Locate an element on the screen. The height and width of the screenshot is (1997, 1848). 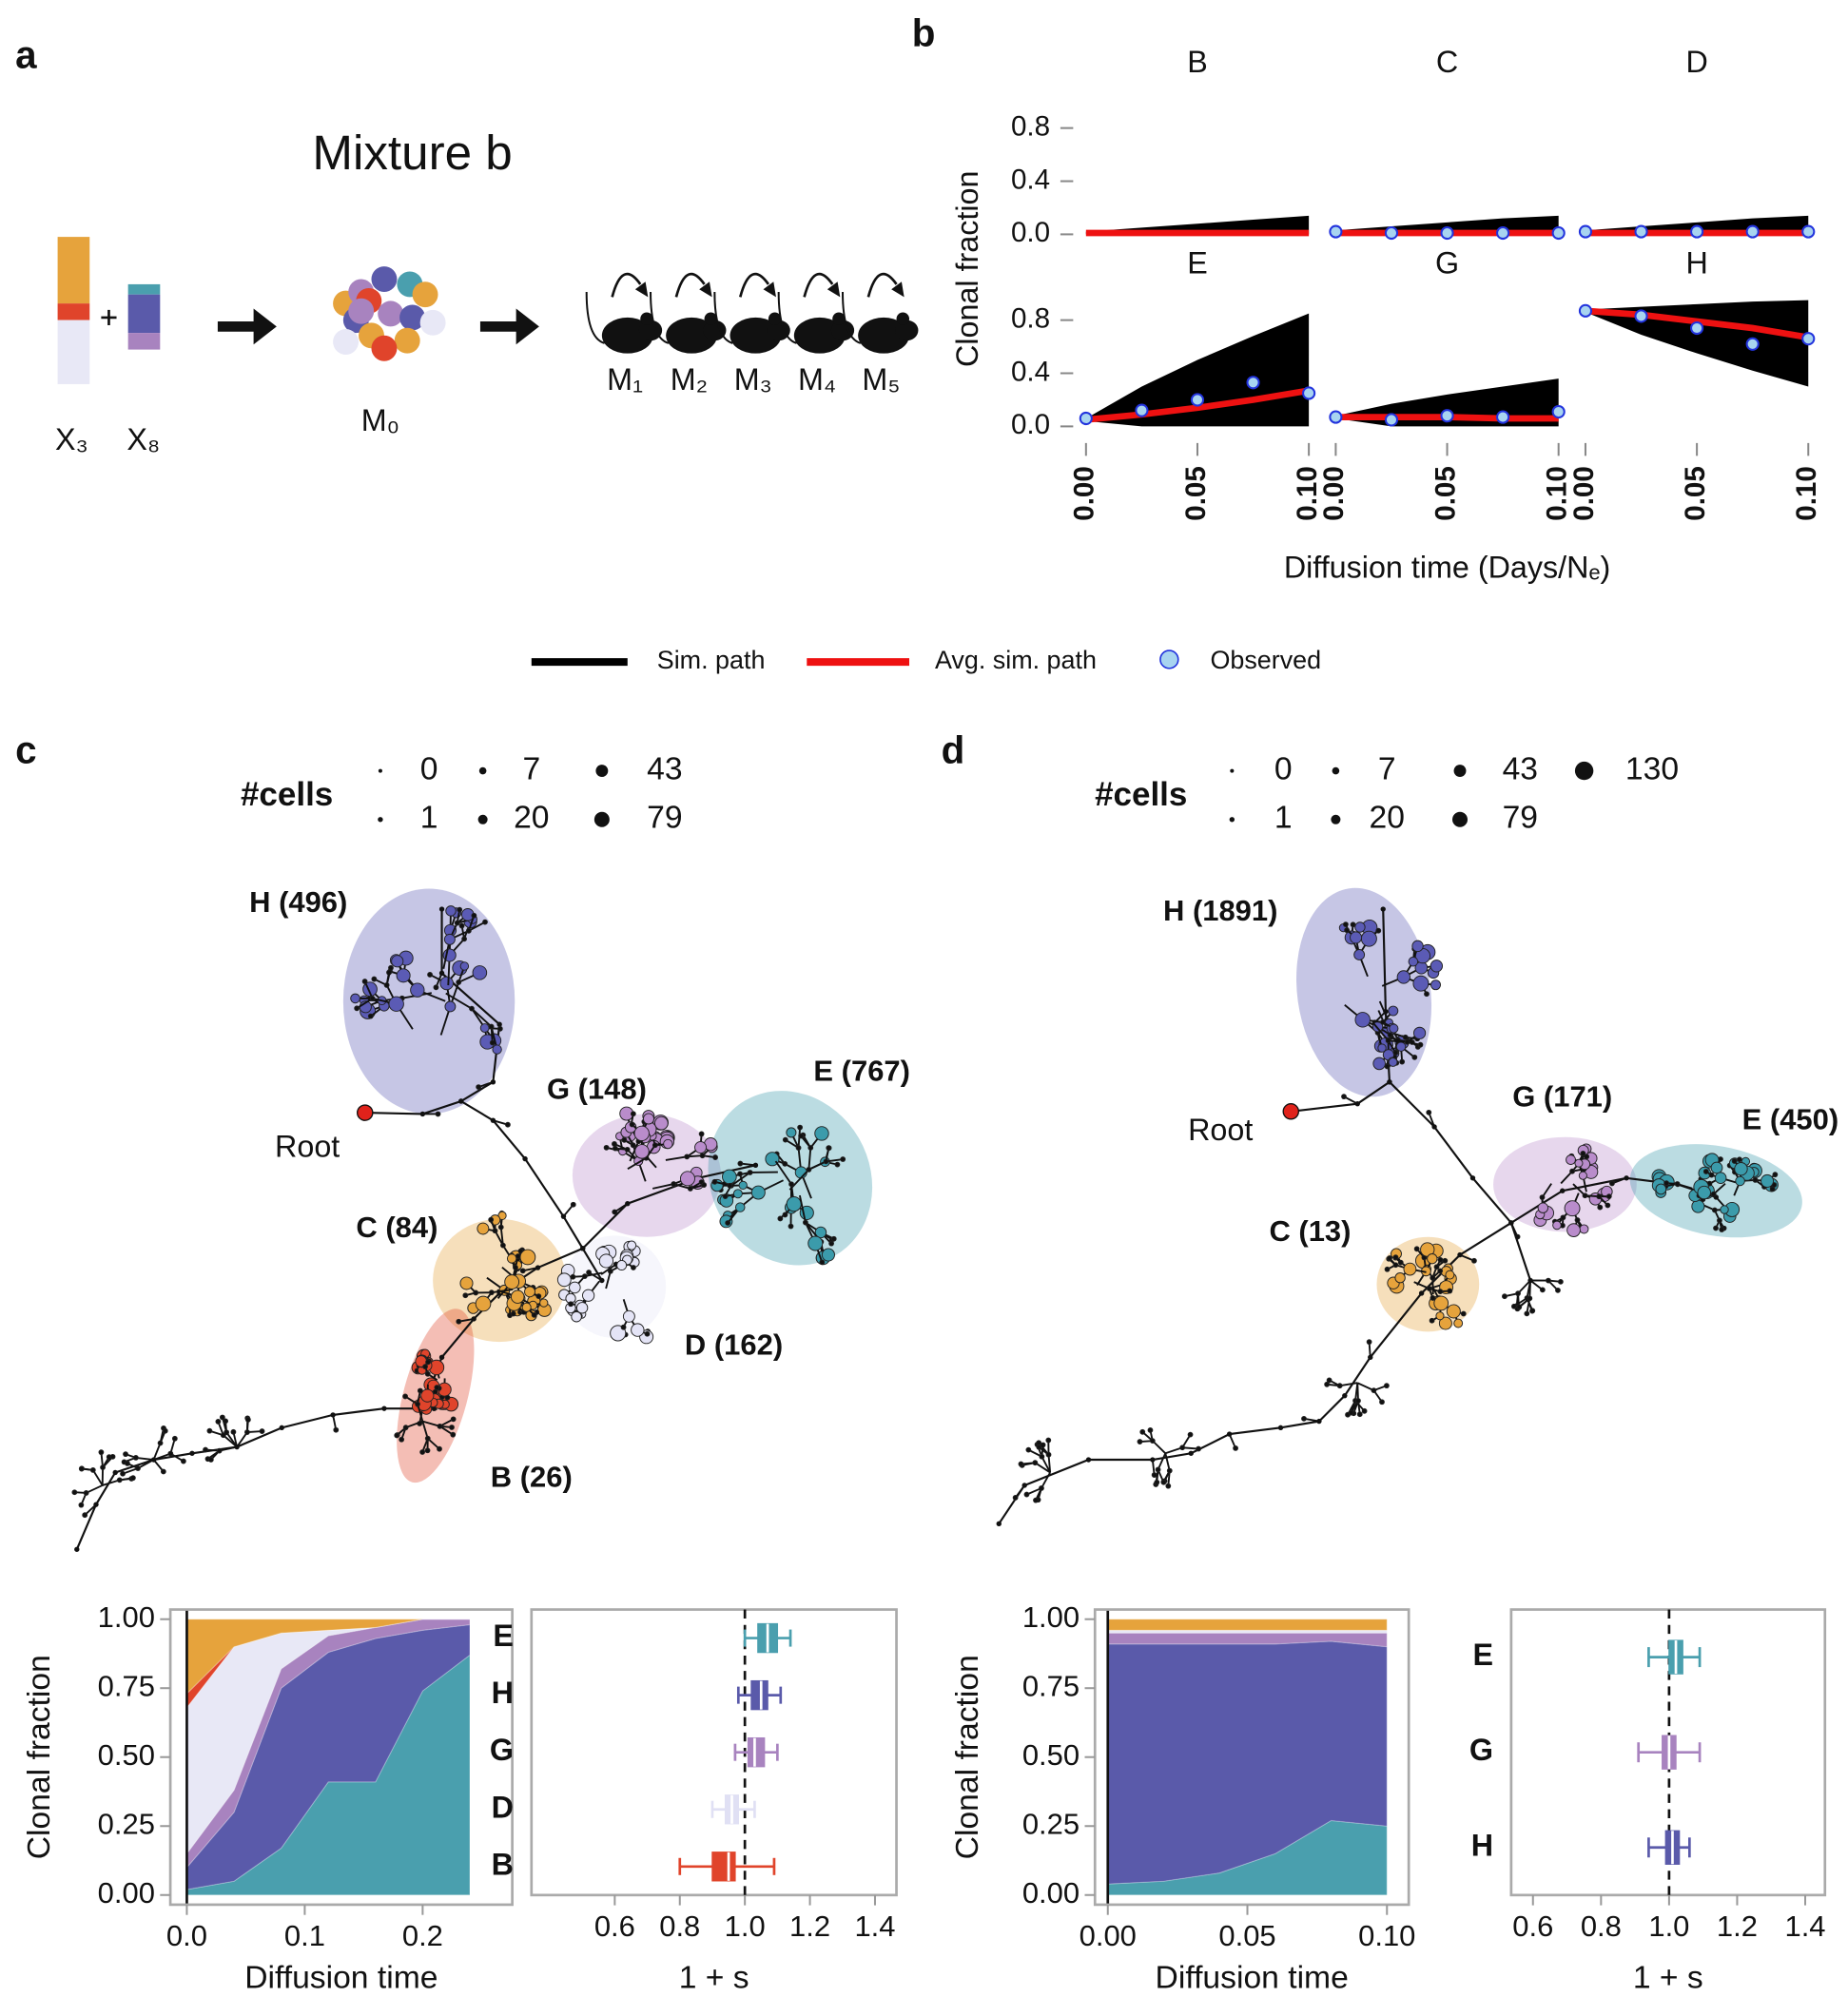
facet-title: B is located at coordinates (1197, 62).